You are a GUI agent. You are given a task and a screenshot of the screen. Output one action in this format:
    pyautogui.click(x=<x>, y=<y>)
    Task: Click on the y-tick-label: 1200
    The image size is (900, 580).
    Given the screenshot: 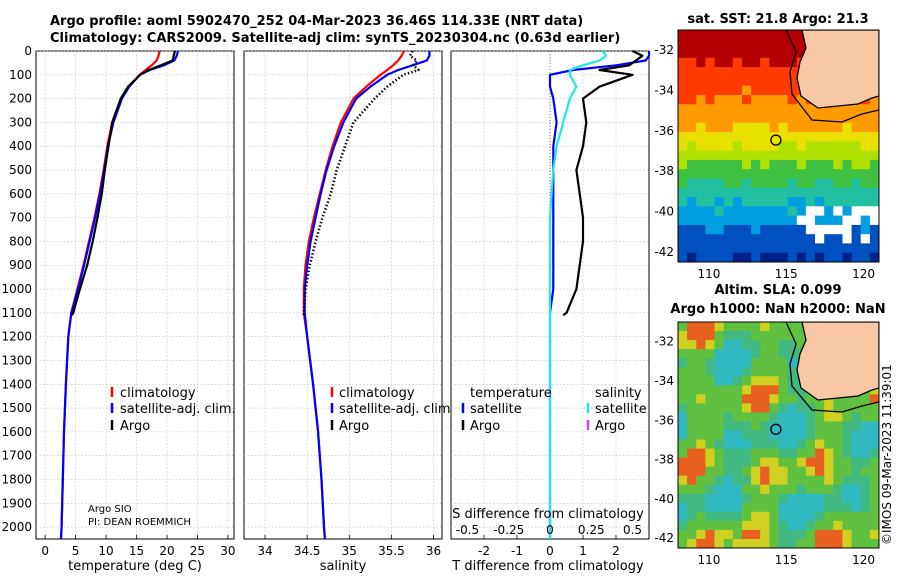 What is the action you would take?
    pyautogui.click(x=16, y=337)
    